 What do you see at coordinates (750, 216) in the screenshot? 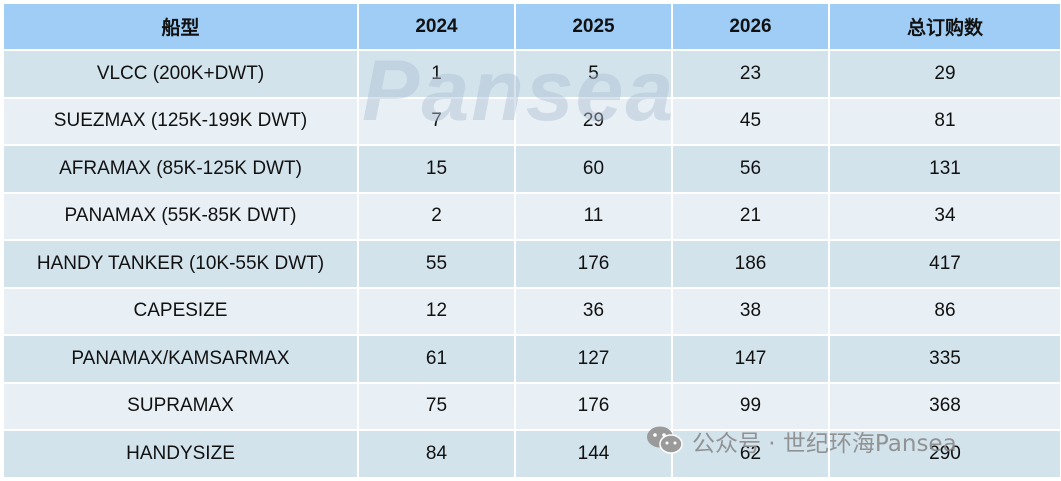
I see `count-cell: 21` at bounding box center [750, 216].